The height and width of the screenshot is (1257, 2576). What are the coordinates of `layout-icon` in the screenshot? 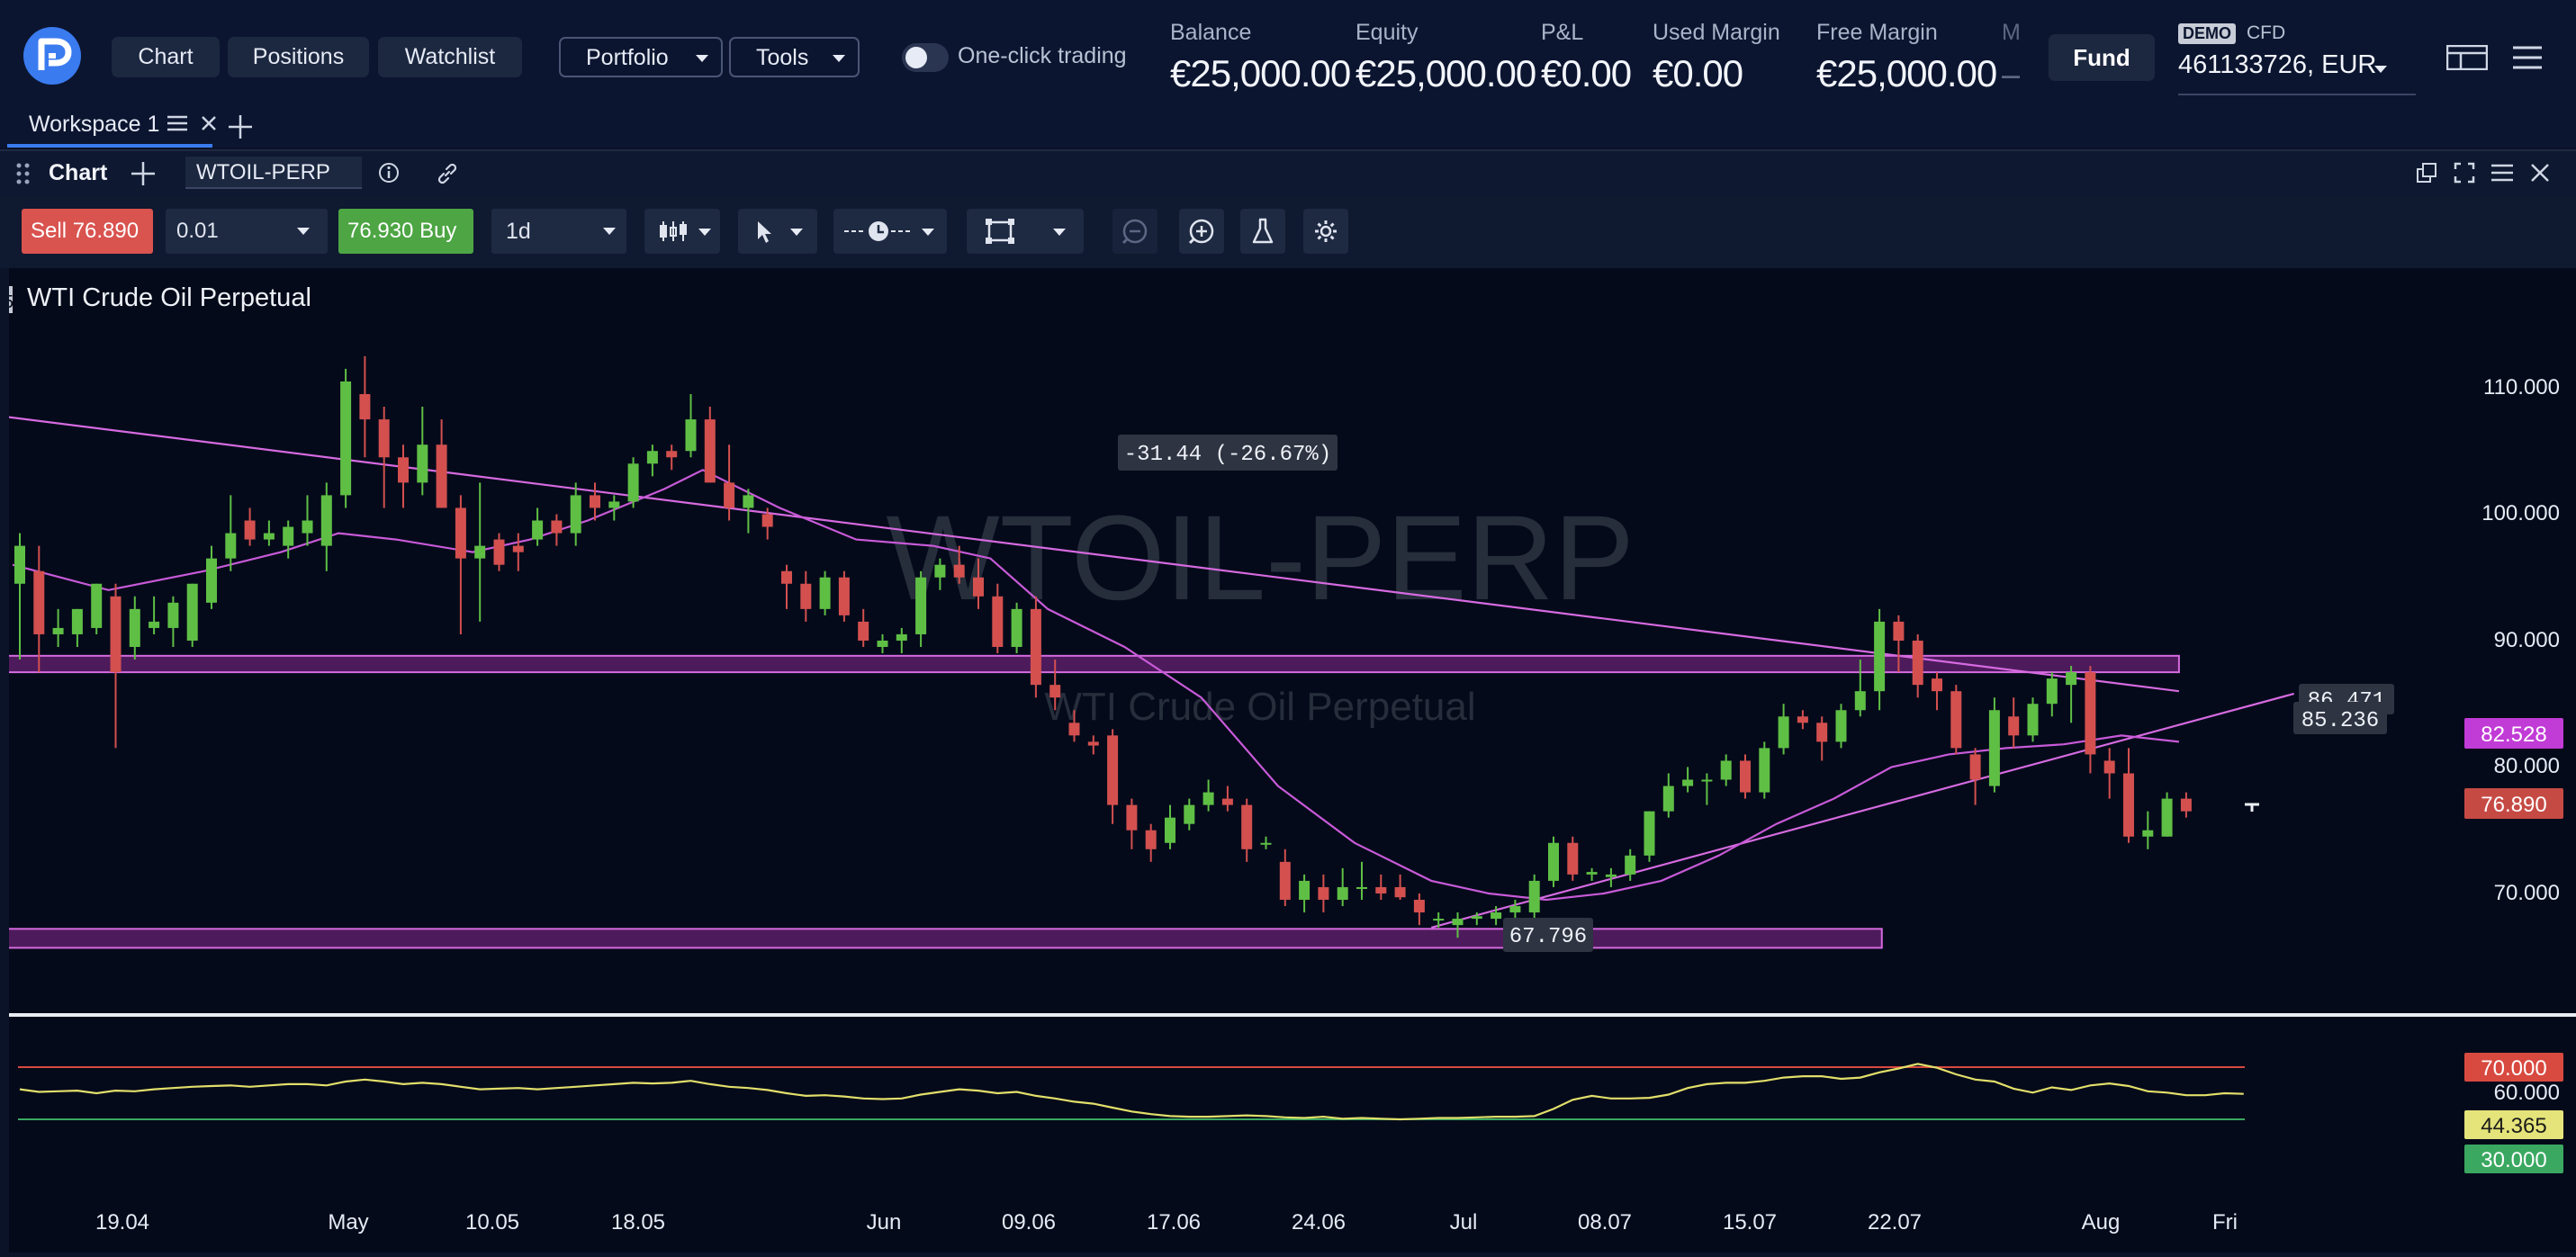 It's located at (2467, 60).